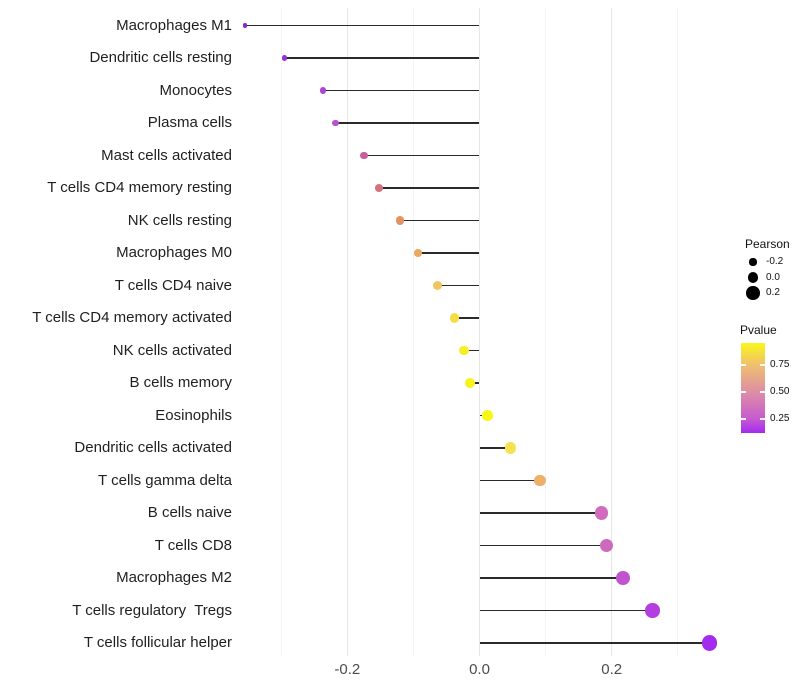 The width and height of the screenshot is (800, 700). Describe the element at coordinates (179, 220) in the screenshot. I see `category-label: NK cells resting` at that location.